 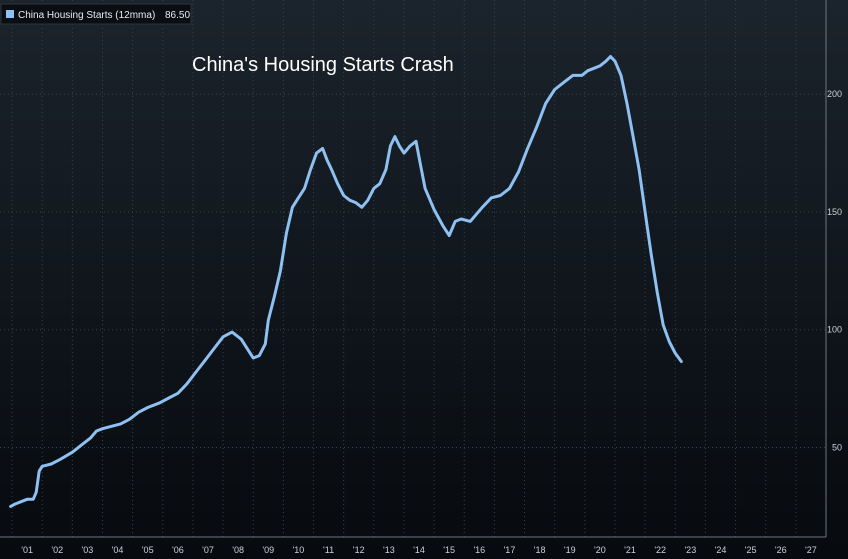 I want to click on x-tick-label: '12, so click(x=359, y=550).